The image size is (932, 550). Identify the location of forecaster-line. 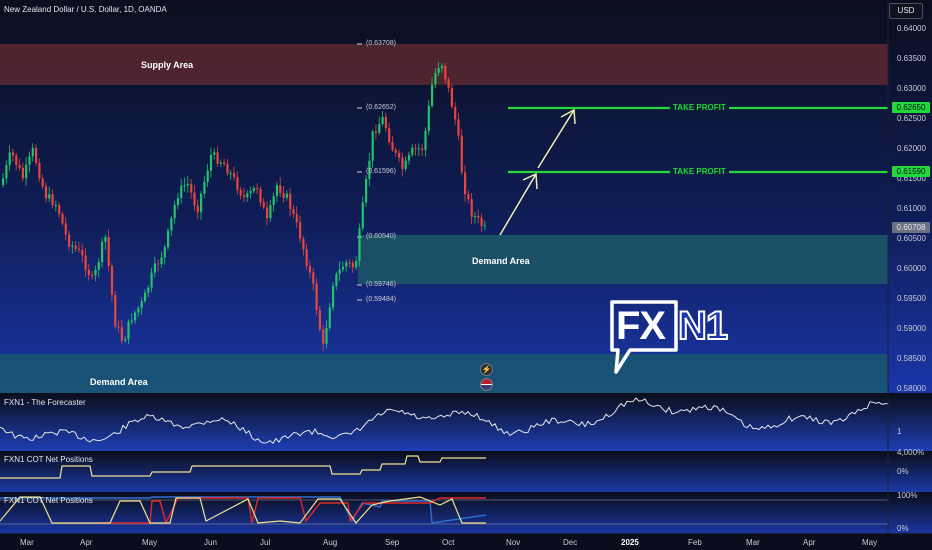
(444, 420).